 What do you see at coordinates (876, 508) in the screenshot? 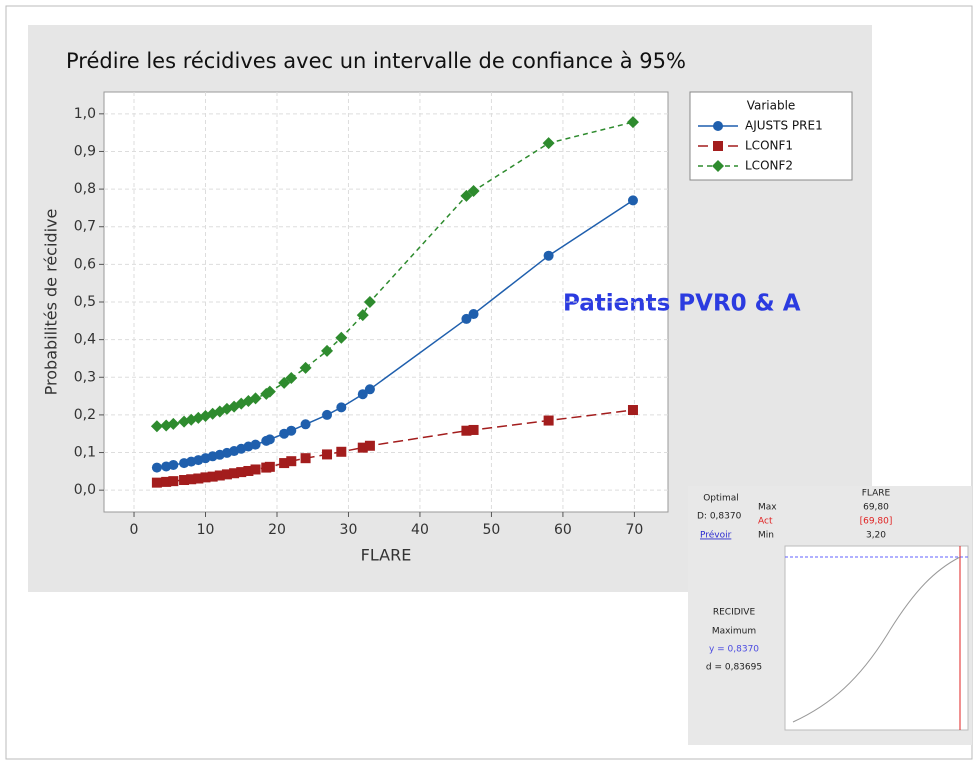
I see `inset-label: 69,80` at bounding box center [876, 508].